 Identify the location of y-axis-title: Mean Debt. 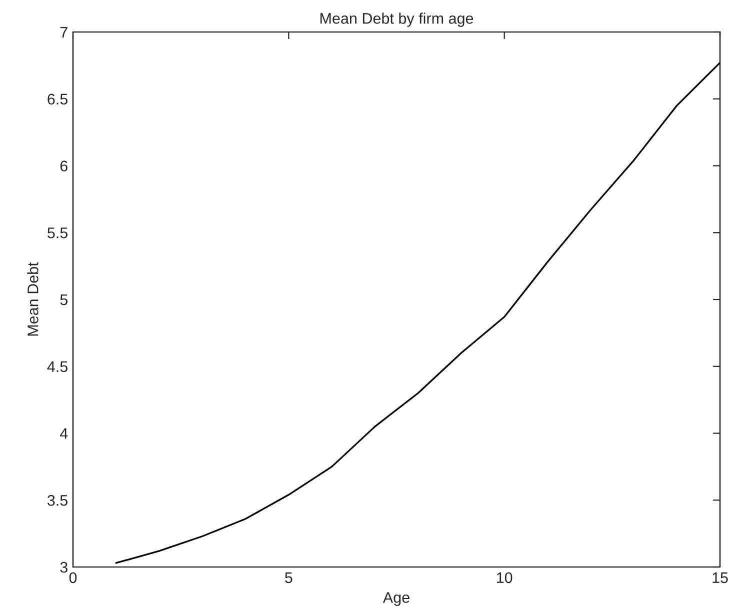
(32, 299).